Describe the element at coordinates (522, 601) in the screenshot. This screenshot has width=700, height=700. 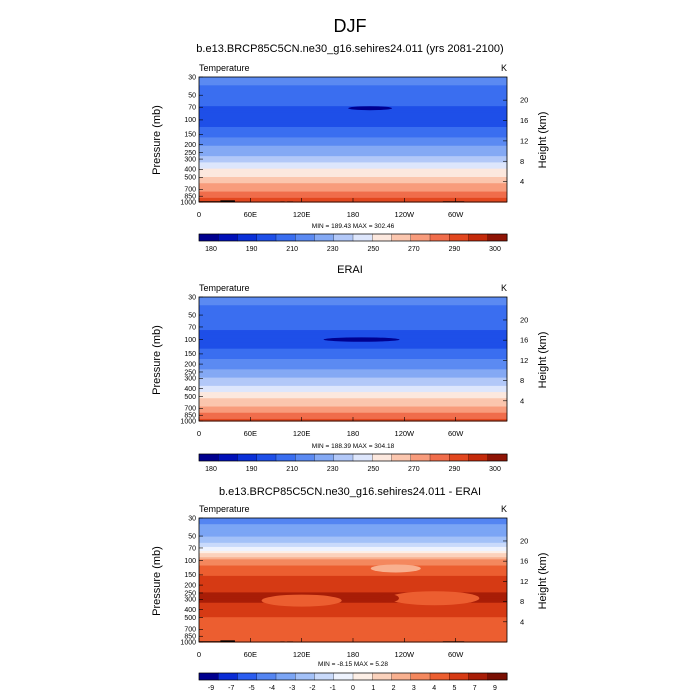
I see `height-tick-label: 8` at that location.